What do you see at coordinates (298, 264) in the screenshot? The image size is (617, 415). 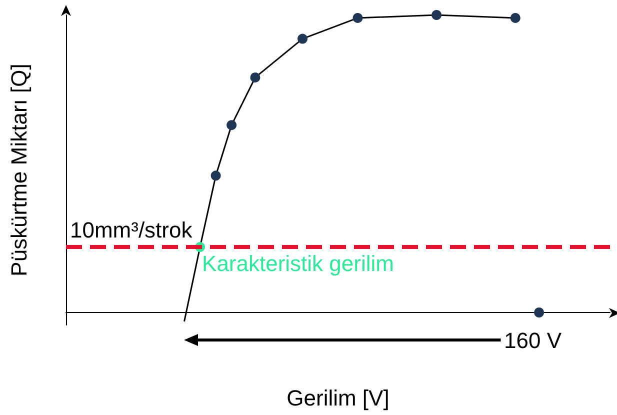 I see `annotation: Karakteristik gerilim` at bounding box center [298, 264].